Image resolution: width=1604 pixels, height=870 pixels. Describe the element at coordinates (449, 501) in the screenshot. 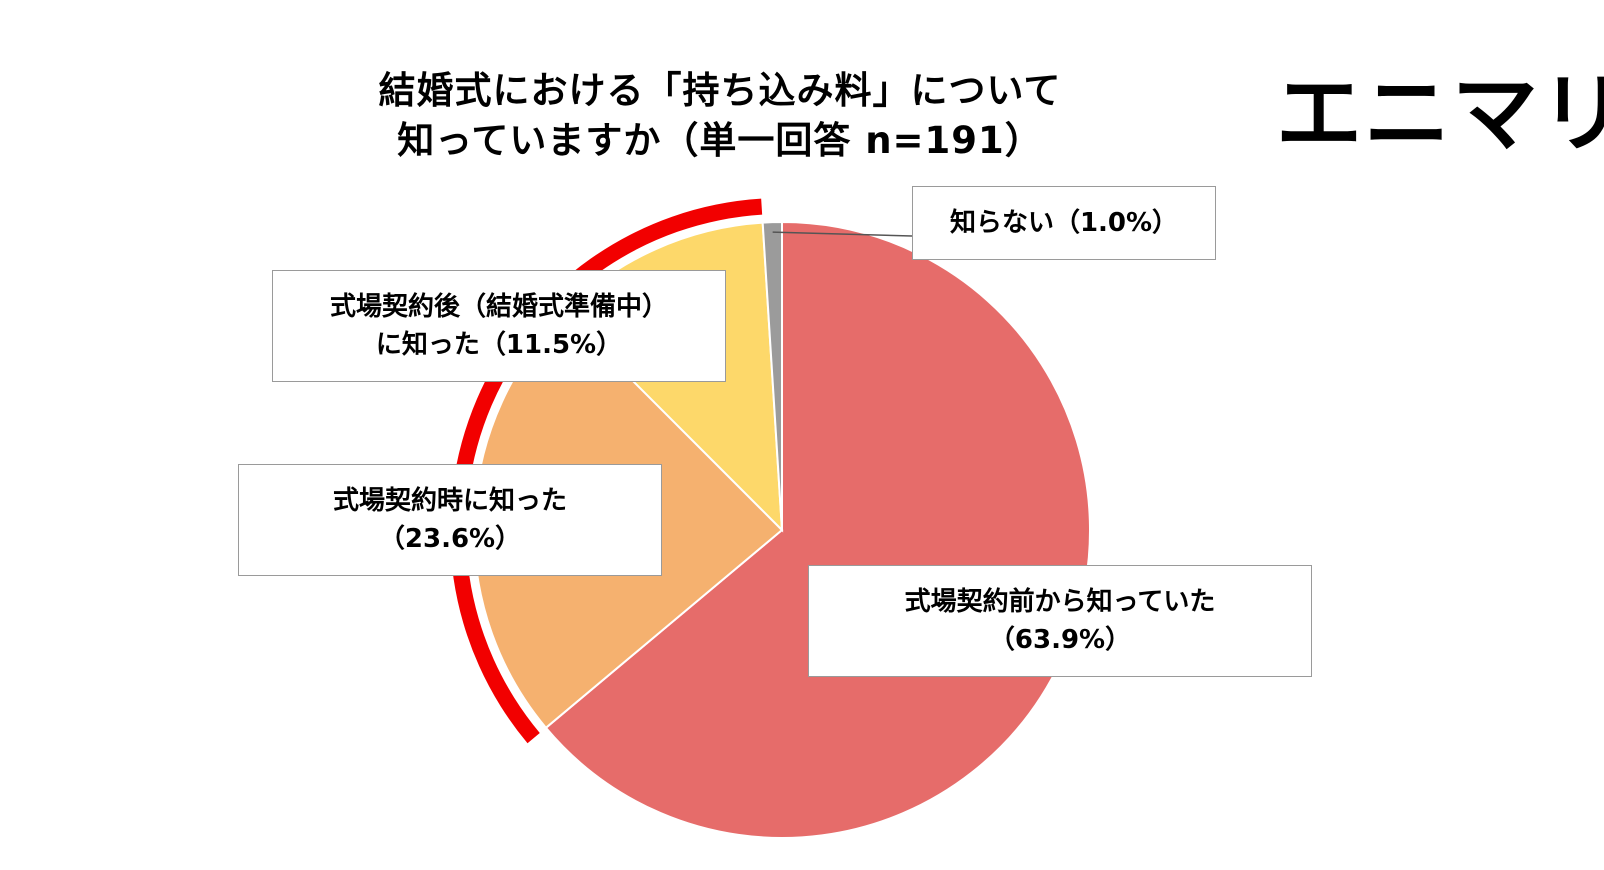

I see `slice-label-text: 式場契約時に知った` at that location.